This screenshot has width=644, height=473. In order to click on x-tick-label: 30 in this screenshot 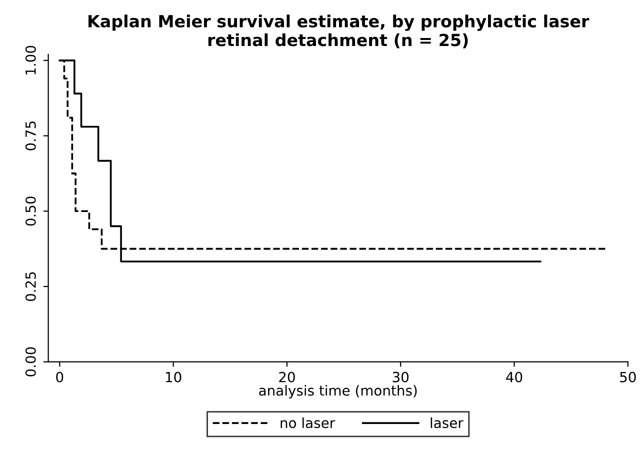, I will do `click(400, 377)`.